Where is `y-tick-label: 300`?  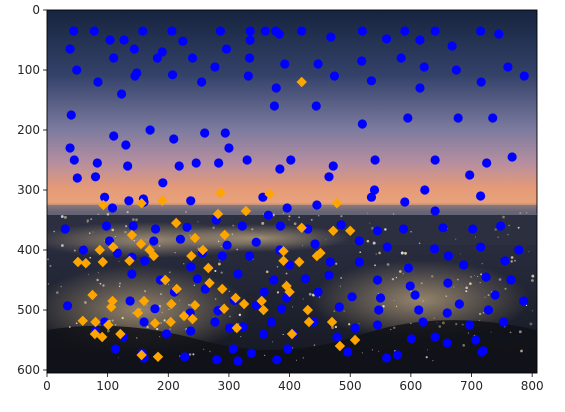
y-tick-label: 300 is located at coordinates (28, 190).